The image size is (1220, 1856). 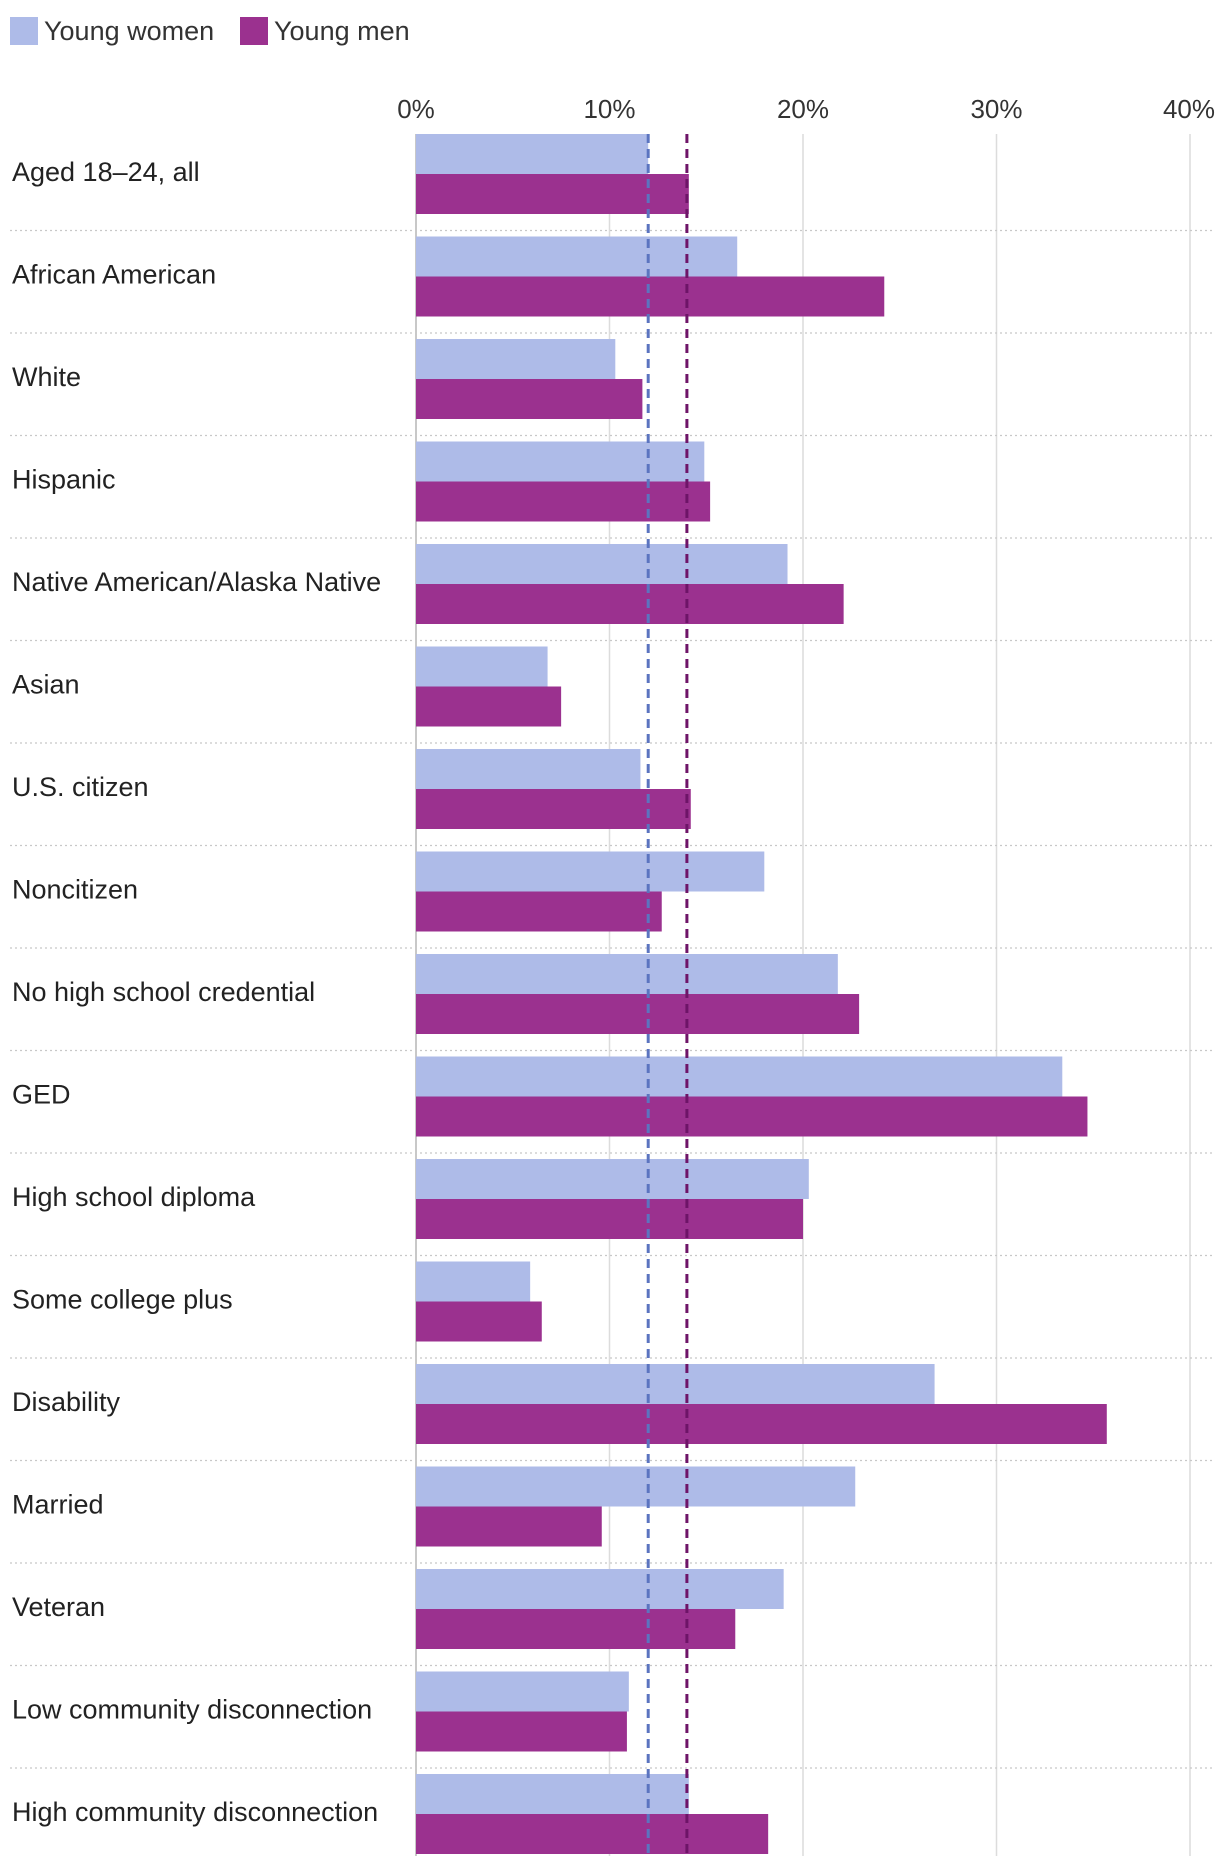 What do you see at coordinates (192, 1710) in the screenshot?
I see `category-label: Low community disconnection` at bounding box center [192, 1710].